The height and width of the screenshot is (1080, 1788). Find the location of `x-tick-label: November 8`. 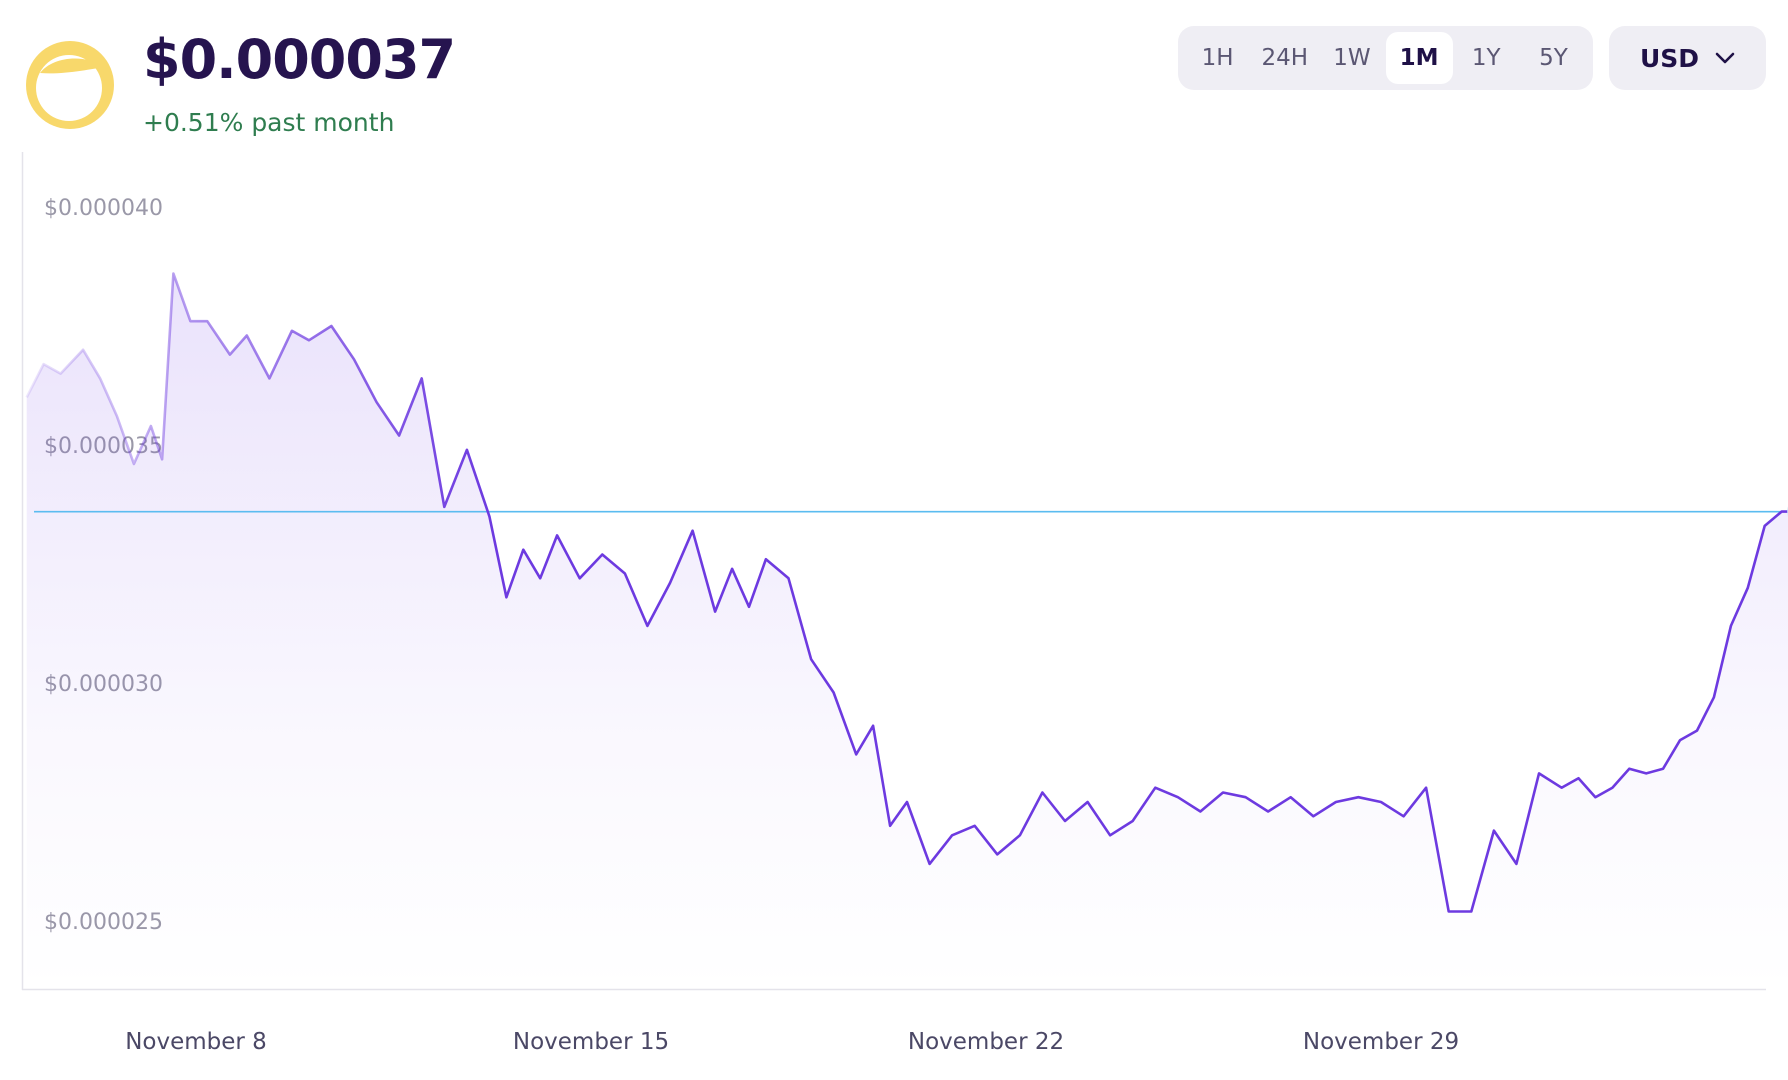

x-tick-label: November 8 is located at coordinates (196, 1042).